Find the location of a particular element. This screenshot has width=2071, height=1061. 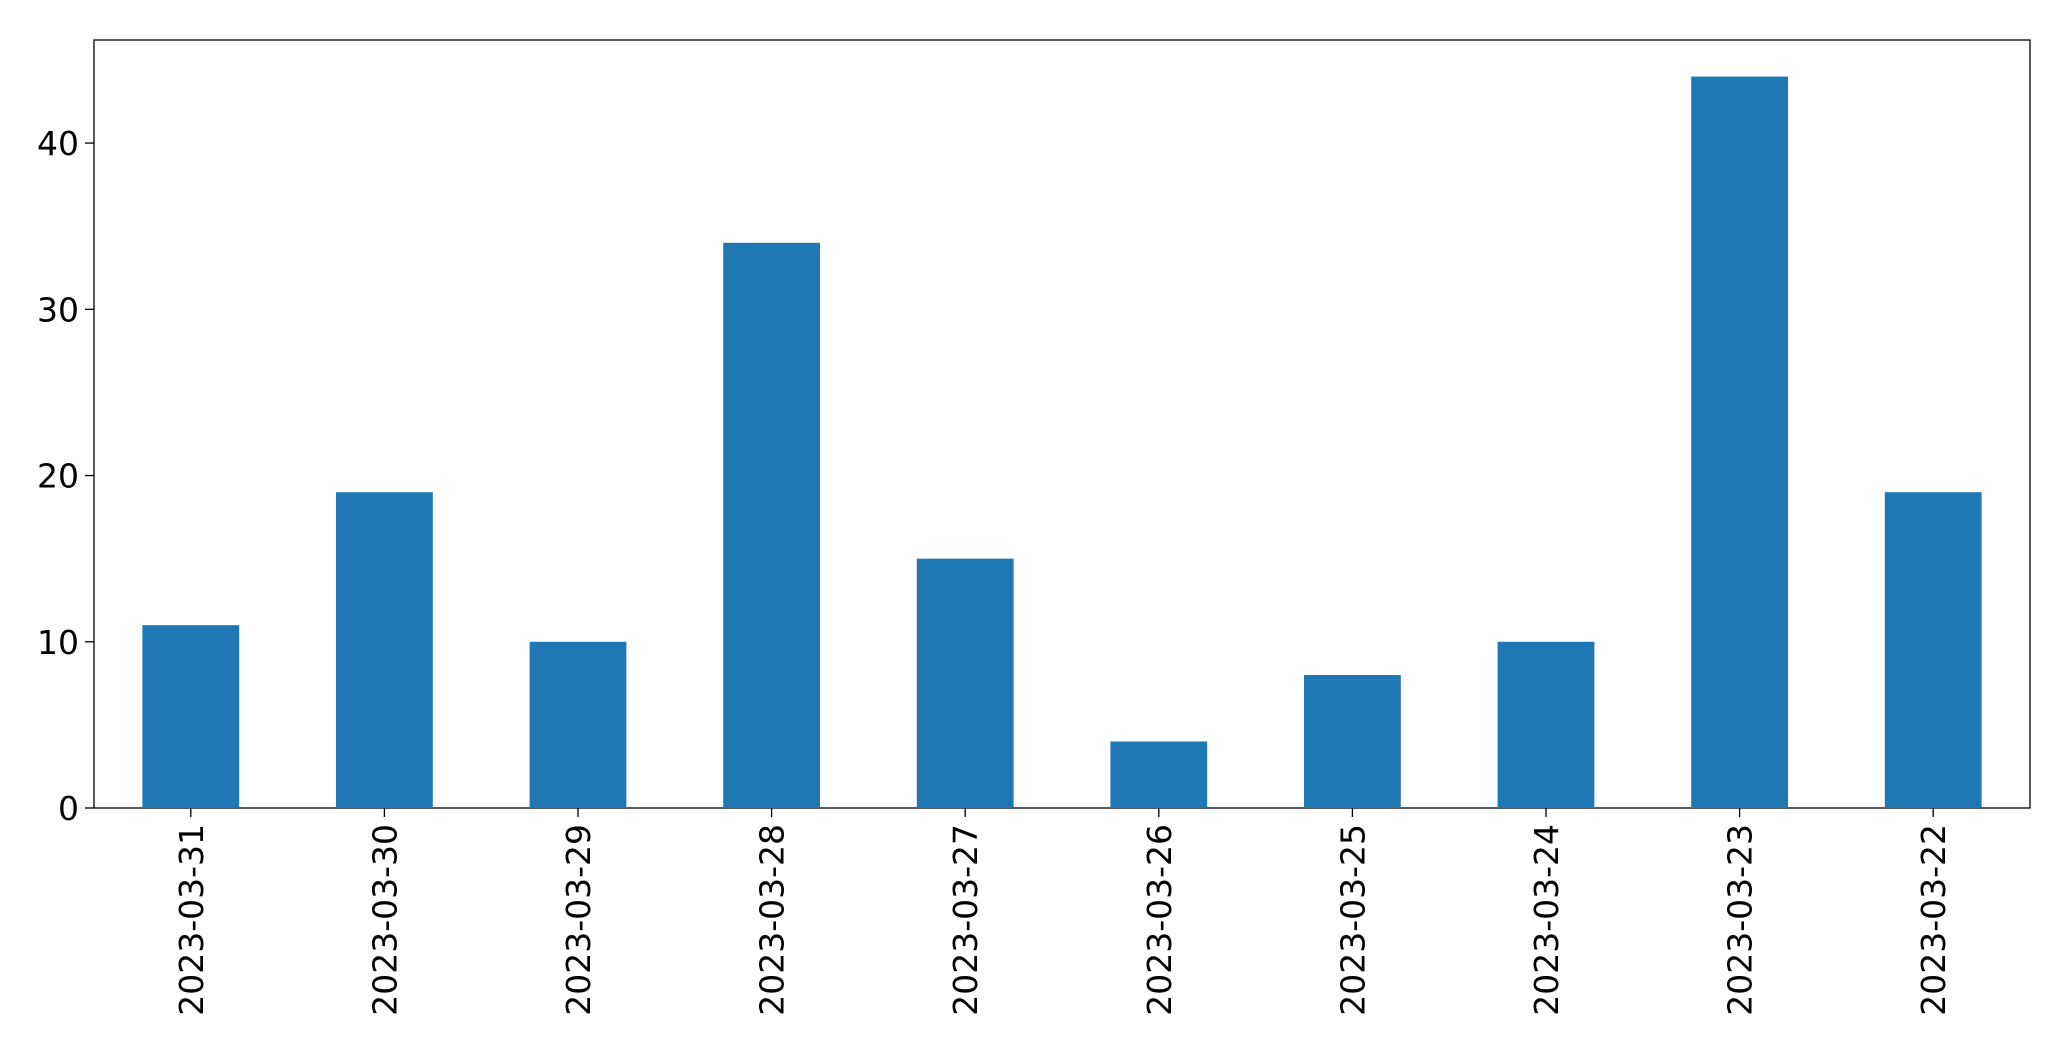

x-tick-label: 2023-03-27 is located at coordinates (965, 920).